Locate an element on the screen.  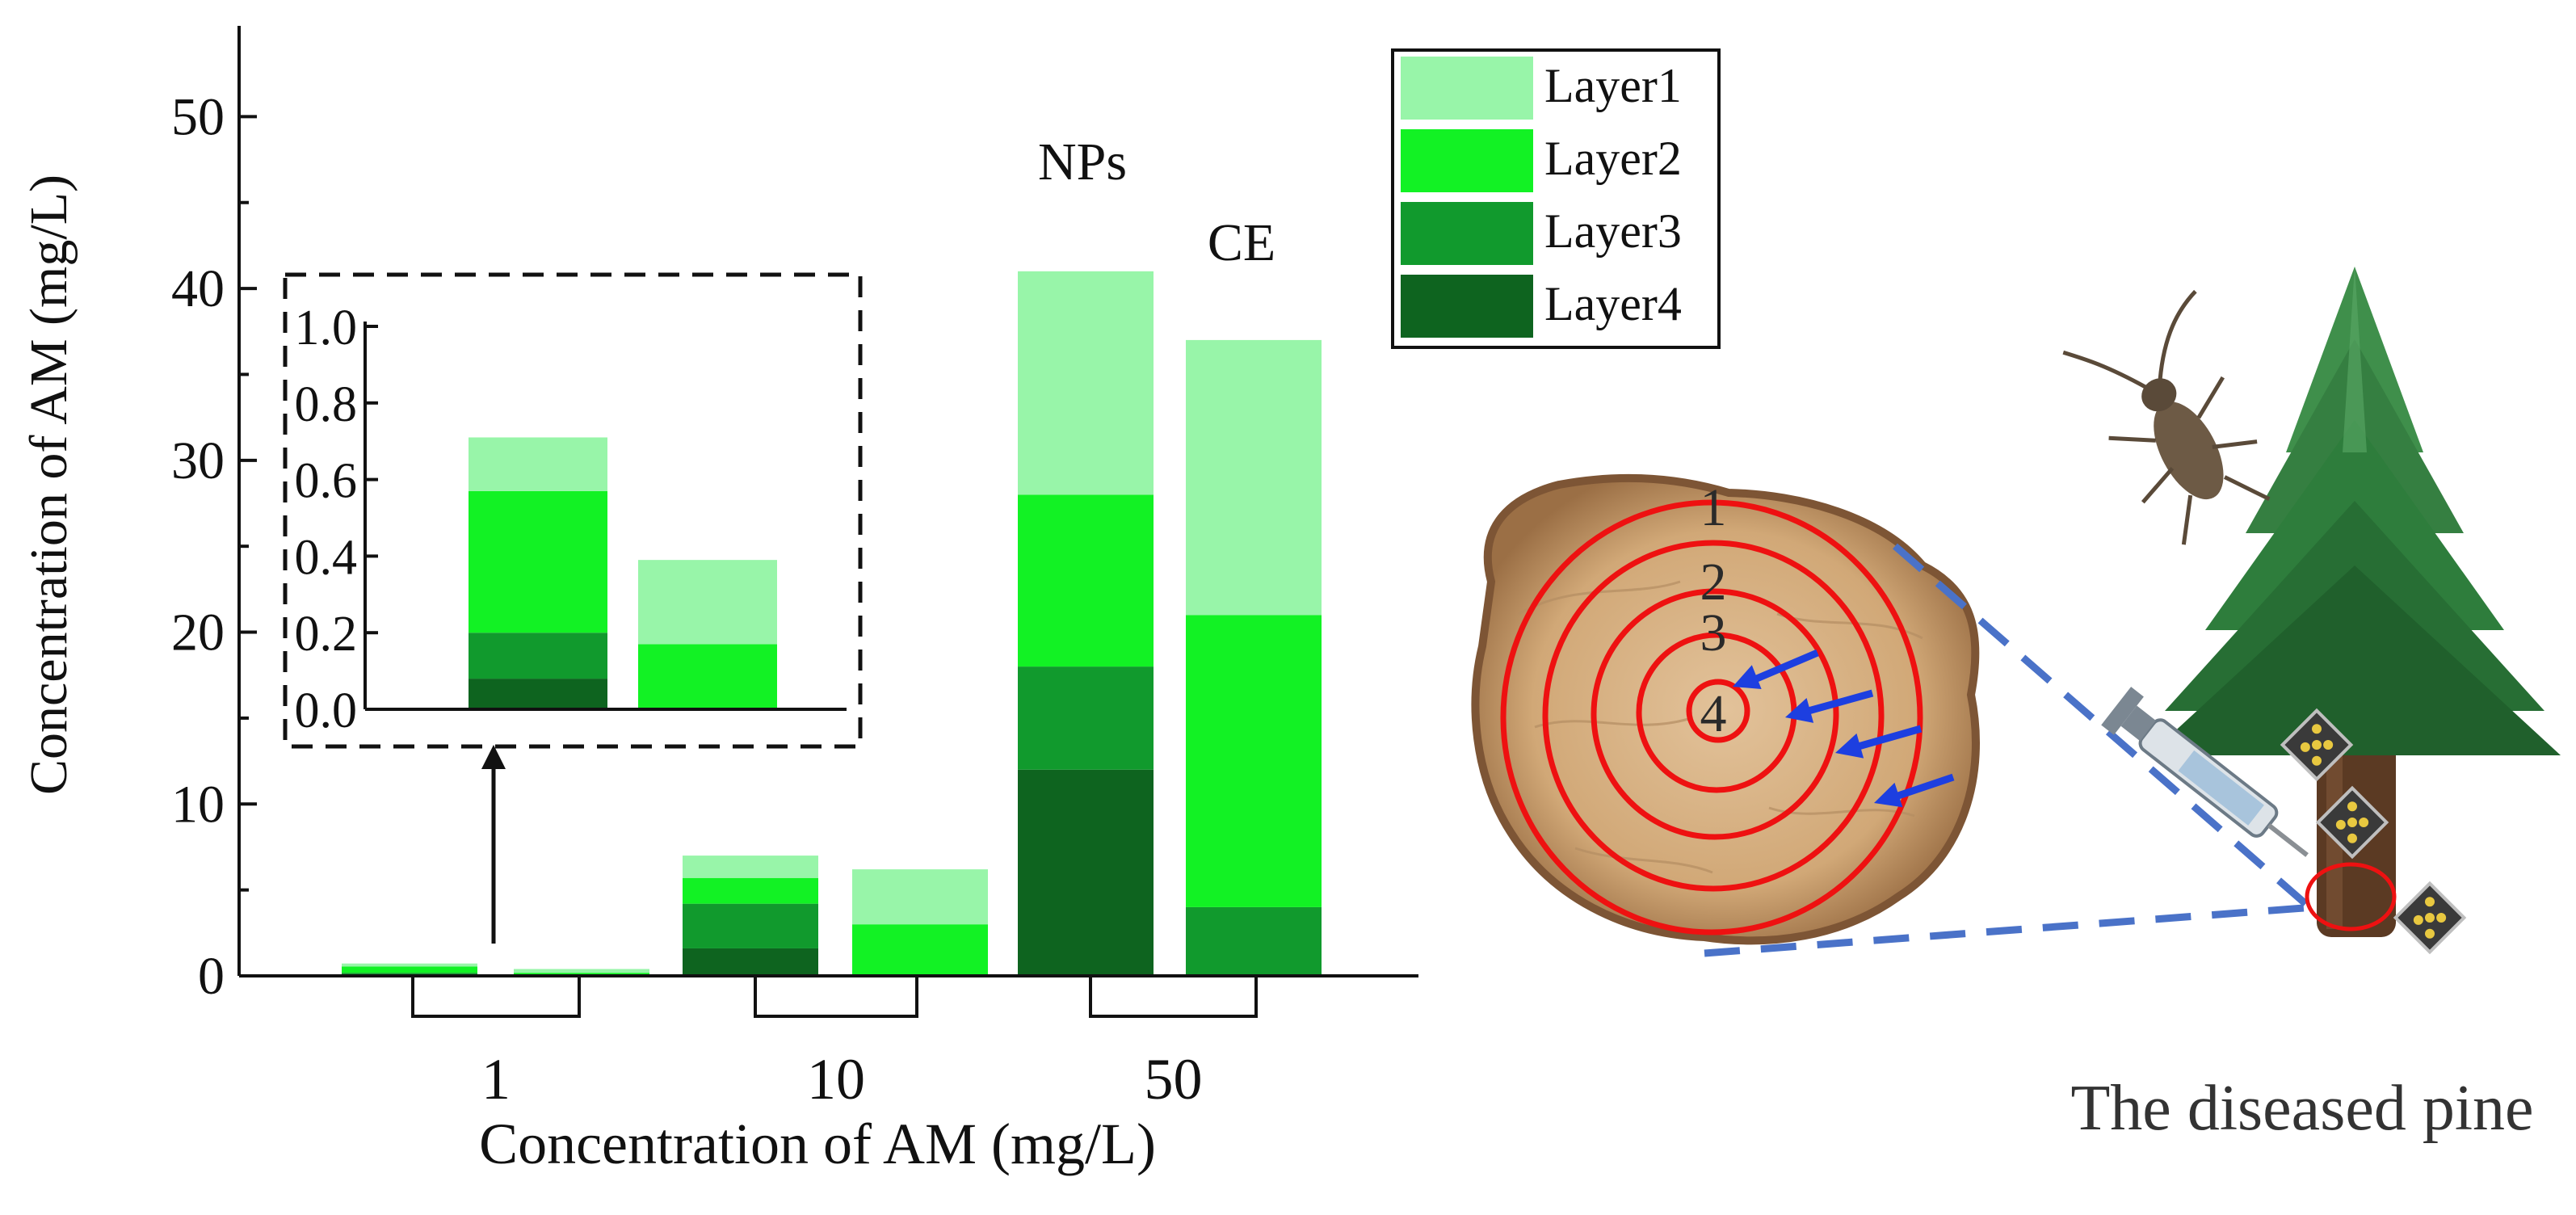
inset-bars is located at coordinates (623, 573).